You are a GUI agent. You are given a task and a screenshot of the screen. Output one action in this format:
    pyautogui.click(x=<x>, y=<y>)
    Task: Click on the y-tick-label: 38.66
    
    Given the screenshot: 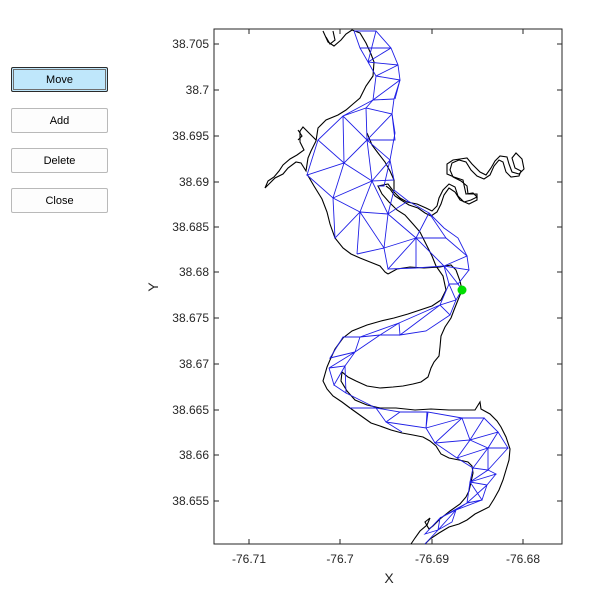 What is the action you would take?
    pyautogui.click(x=194, y=455)
    